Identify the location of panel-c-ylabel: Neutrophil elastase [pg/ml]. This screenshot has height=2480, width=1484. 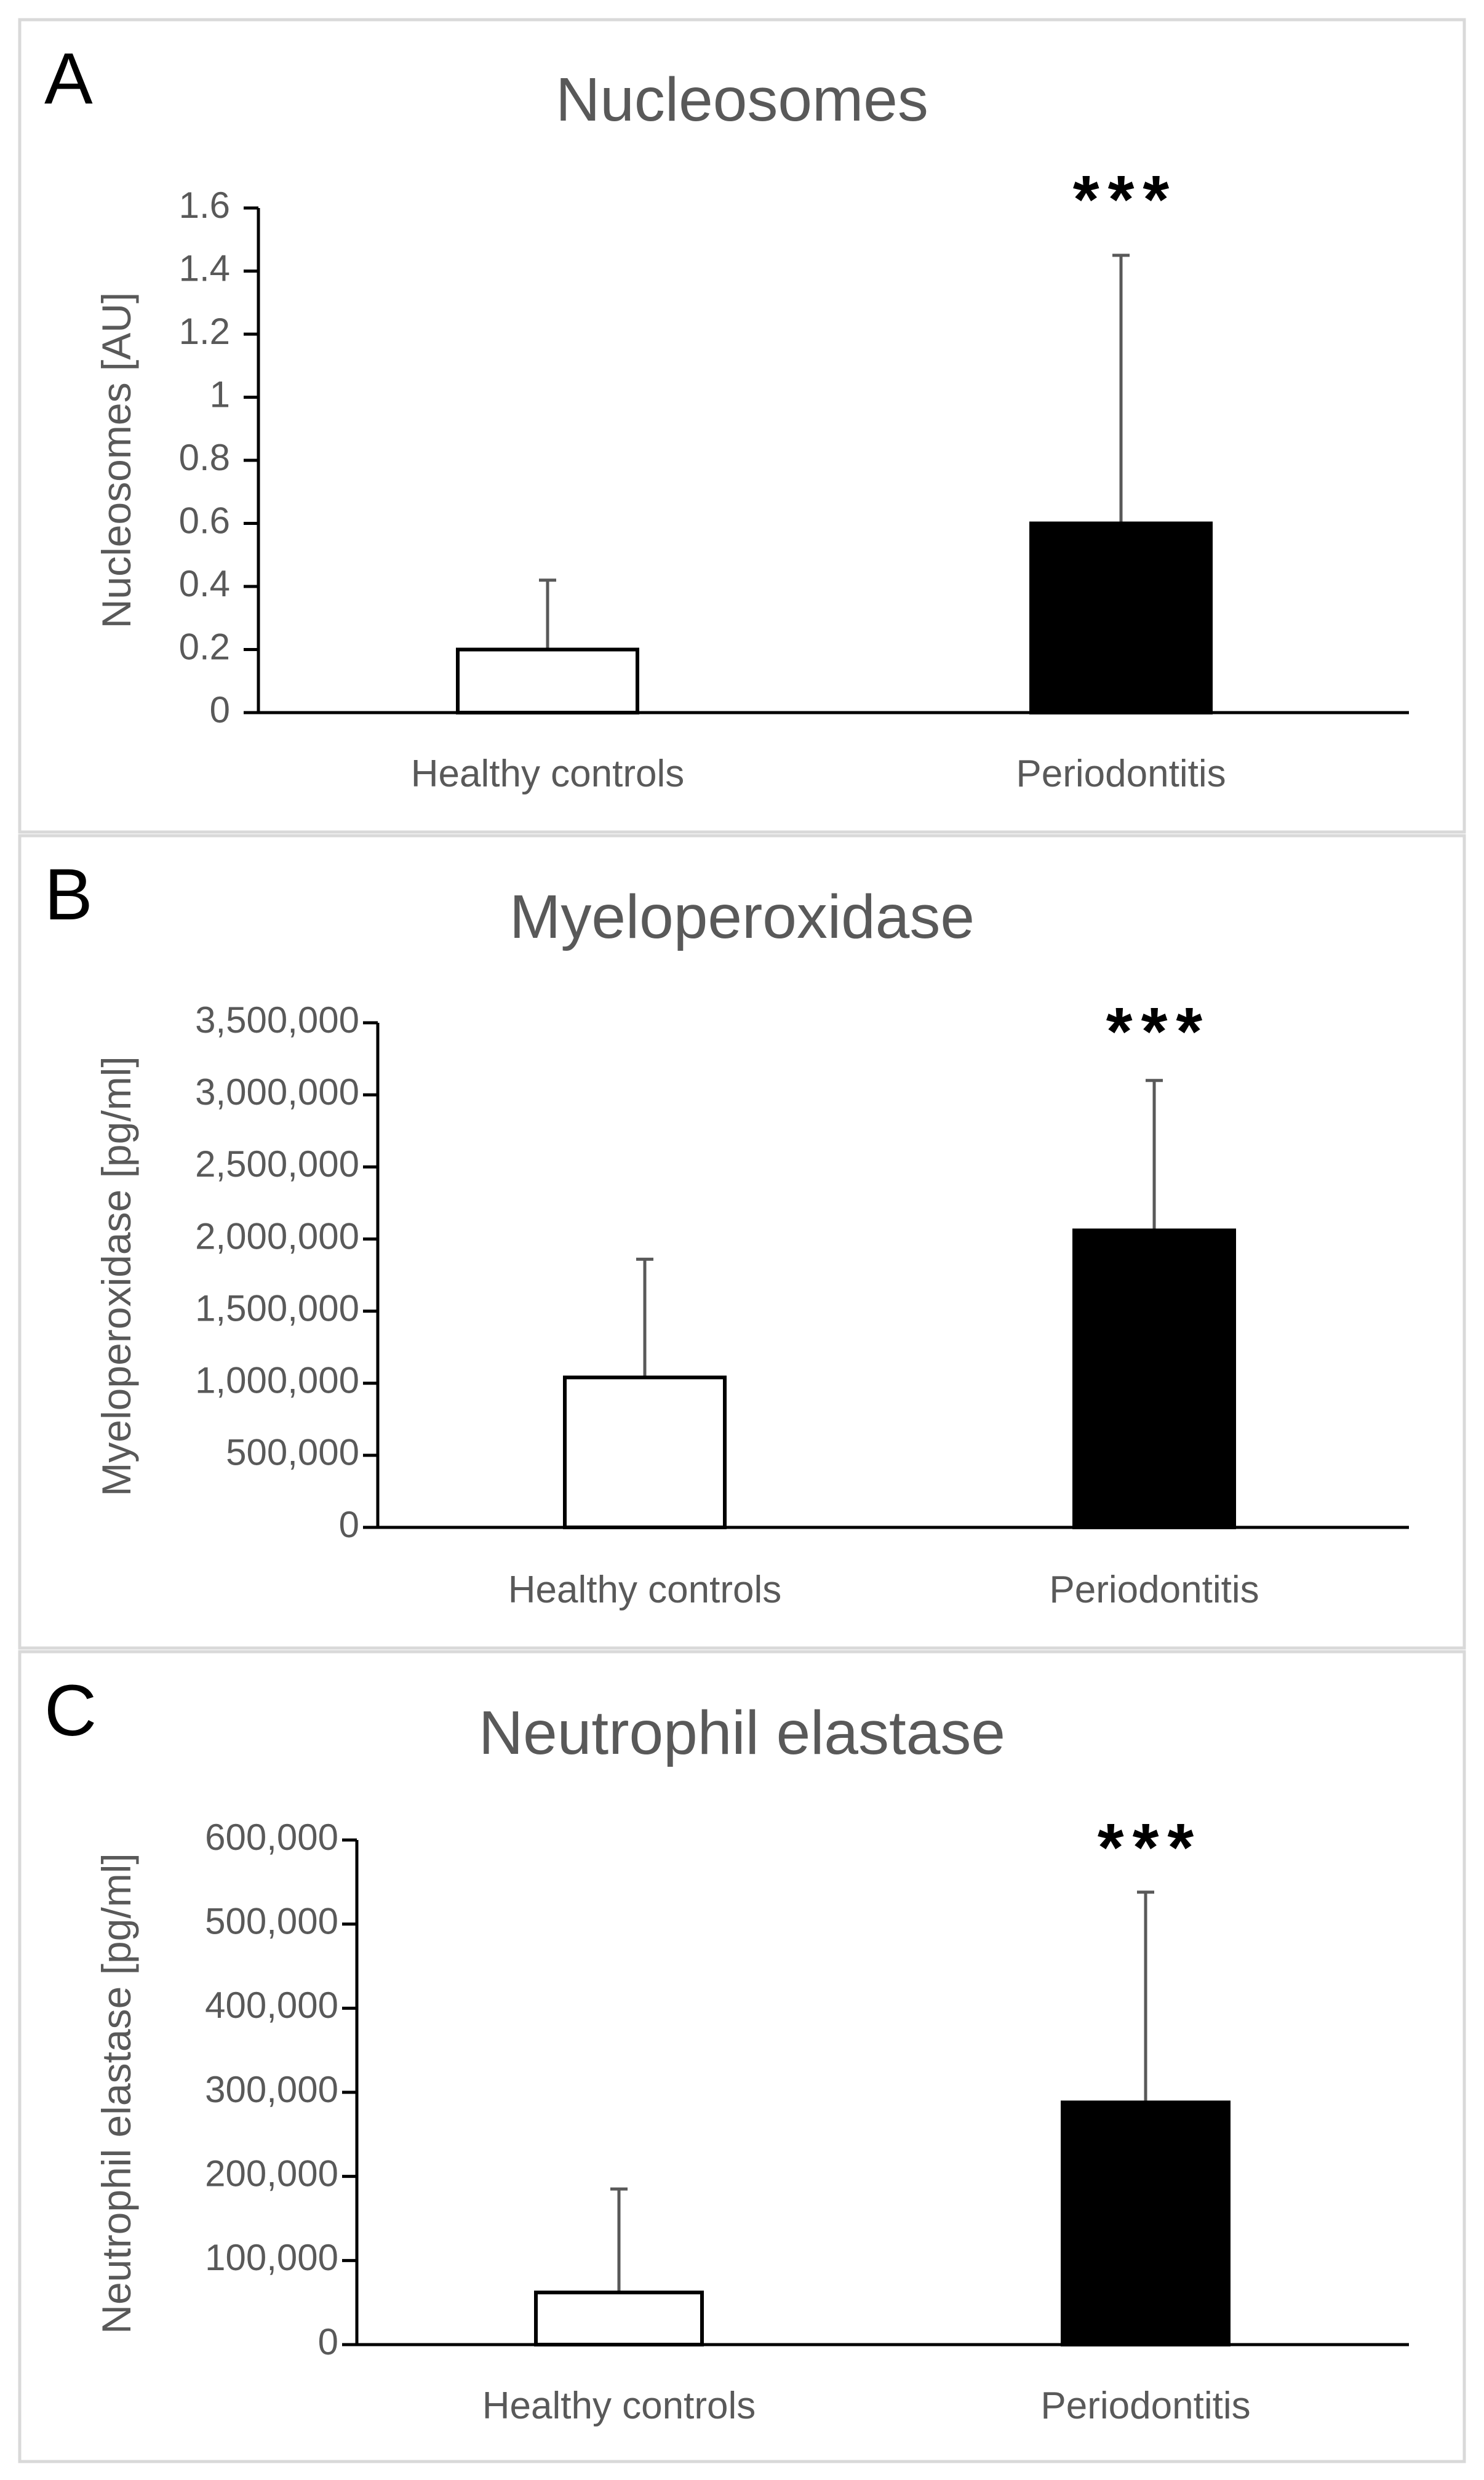
(116, 2093).